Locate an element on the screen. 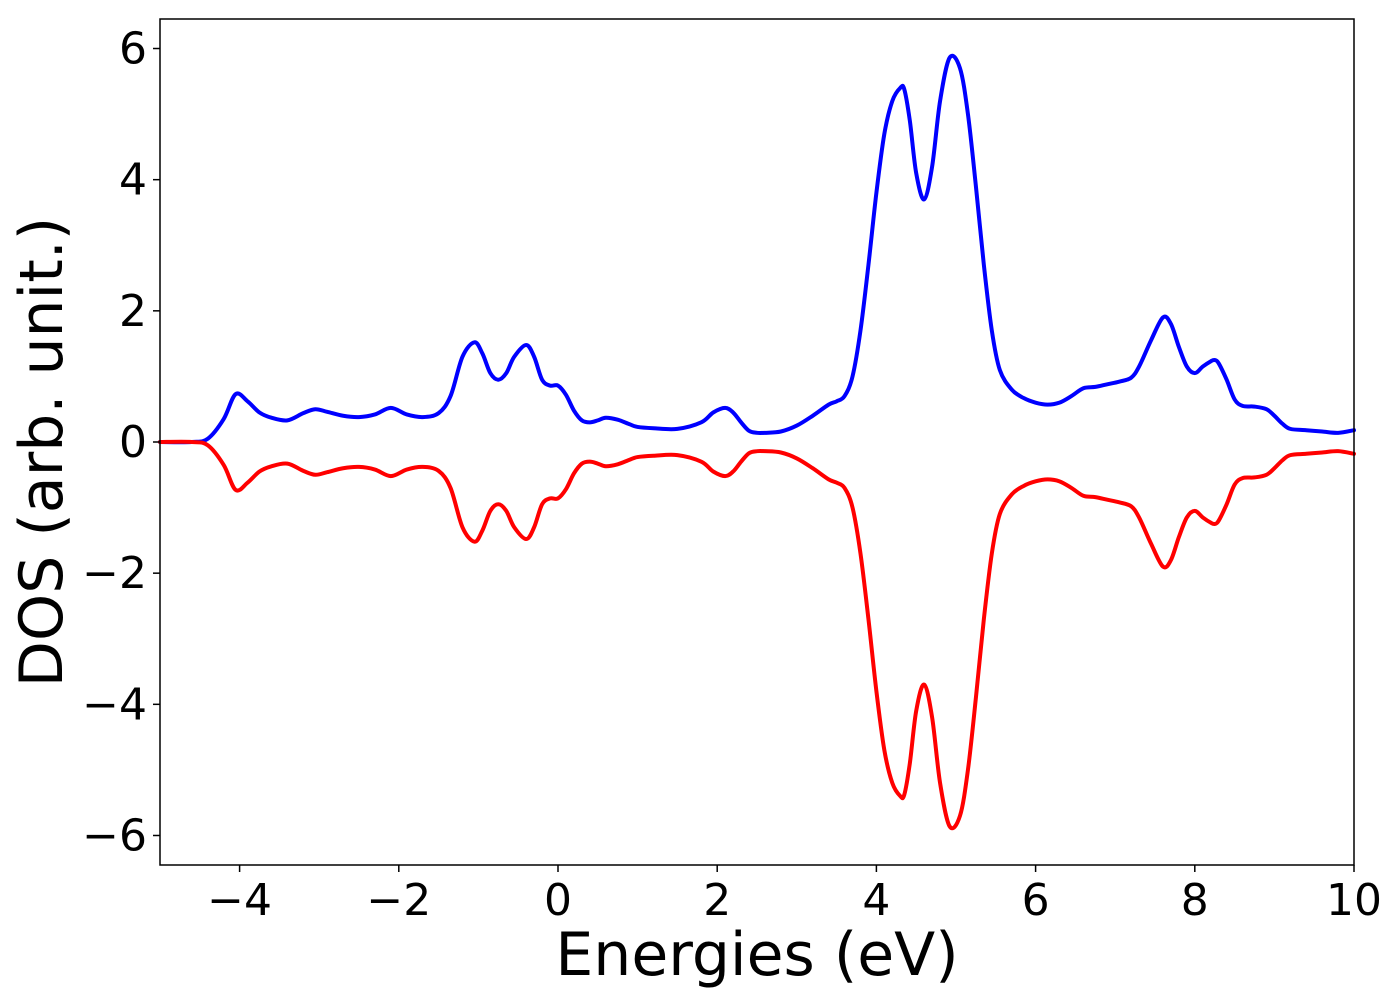 The height and width of the screenshot is (1000, 1400). x-axis-ticks: −4 −2 0 2 4 6 8 10 is located at coordinates (794, 895).